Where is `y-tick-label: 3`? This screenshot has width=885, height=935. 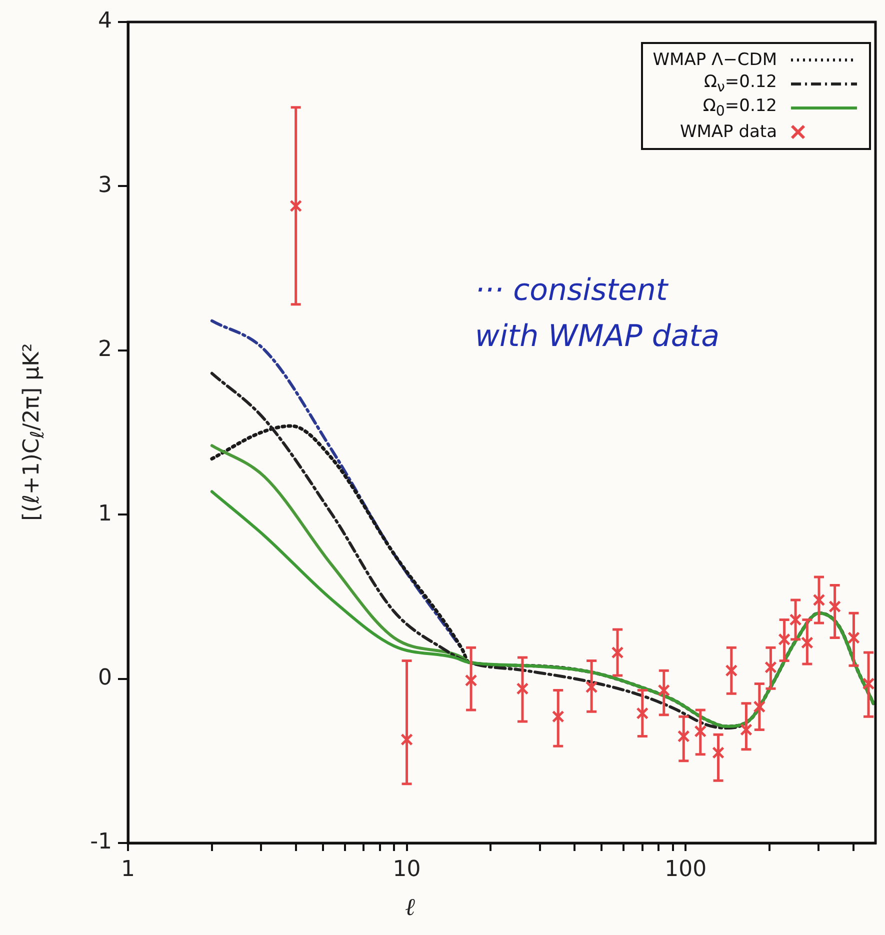
y-tick-label: 3 is located at coordinates (105, 185).